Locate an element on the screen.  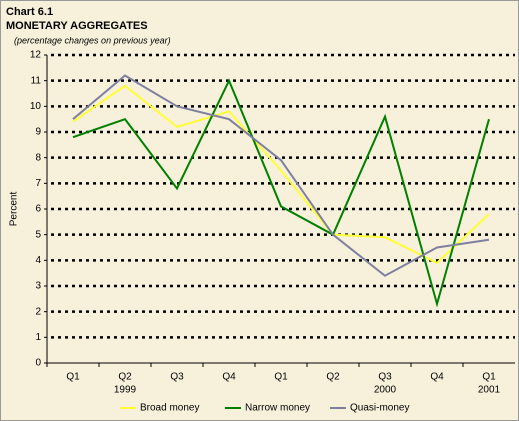
y-tick-label: 7 is located at coordinates (38, 183).